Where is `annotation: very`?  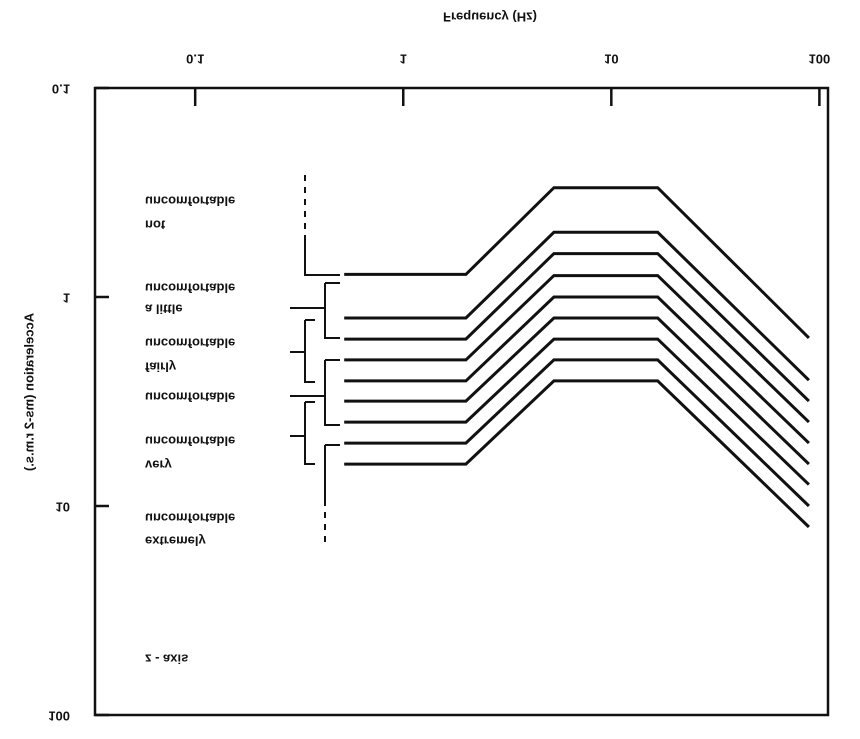 annotation: very is located at coordinates (159, 465).